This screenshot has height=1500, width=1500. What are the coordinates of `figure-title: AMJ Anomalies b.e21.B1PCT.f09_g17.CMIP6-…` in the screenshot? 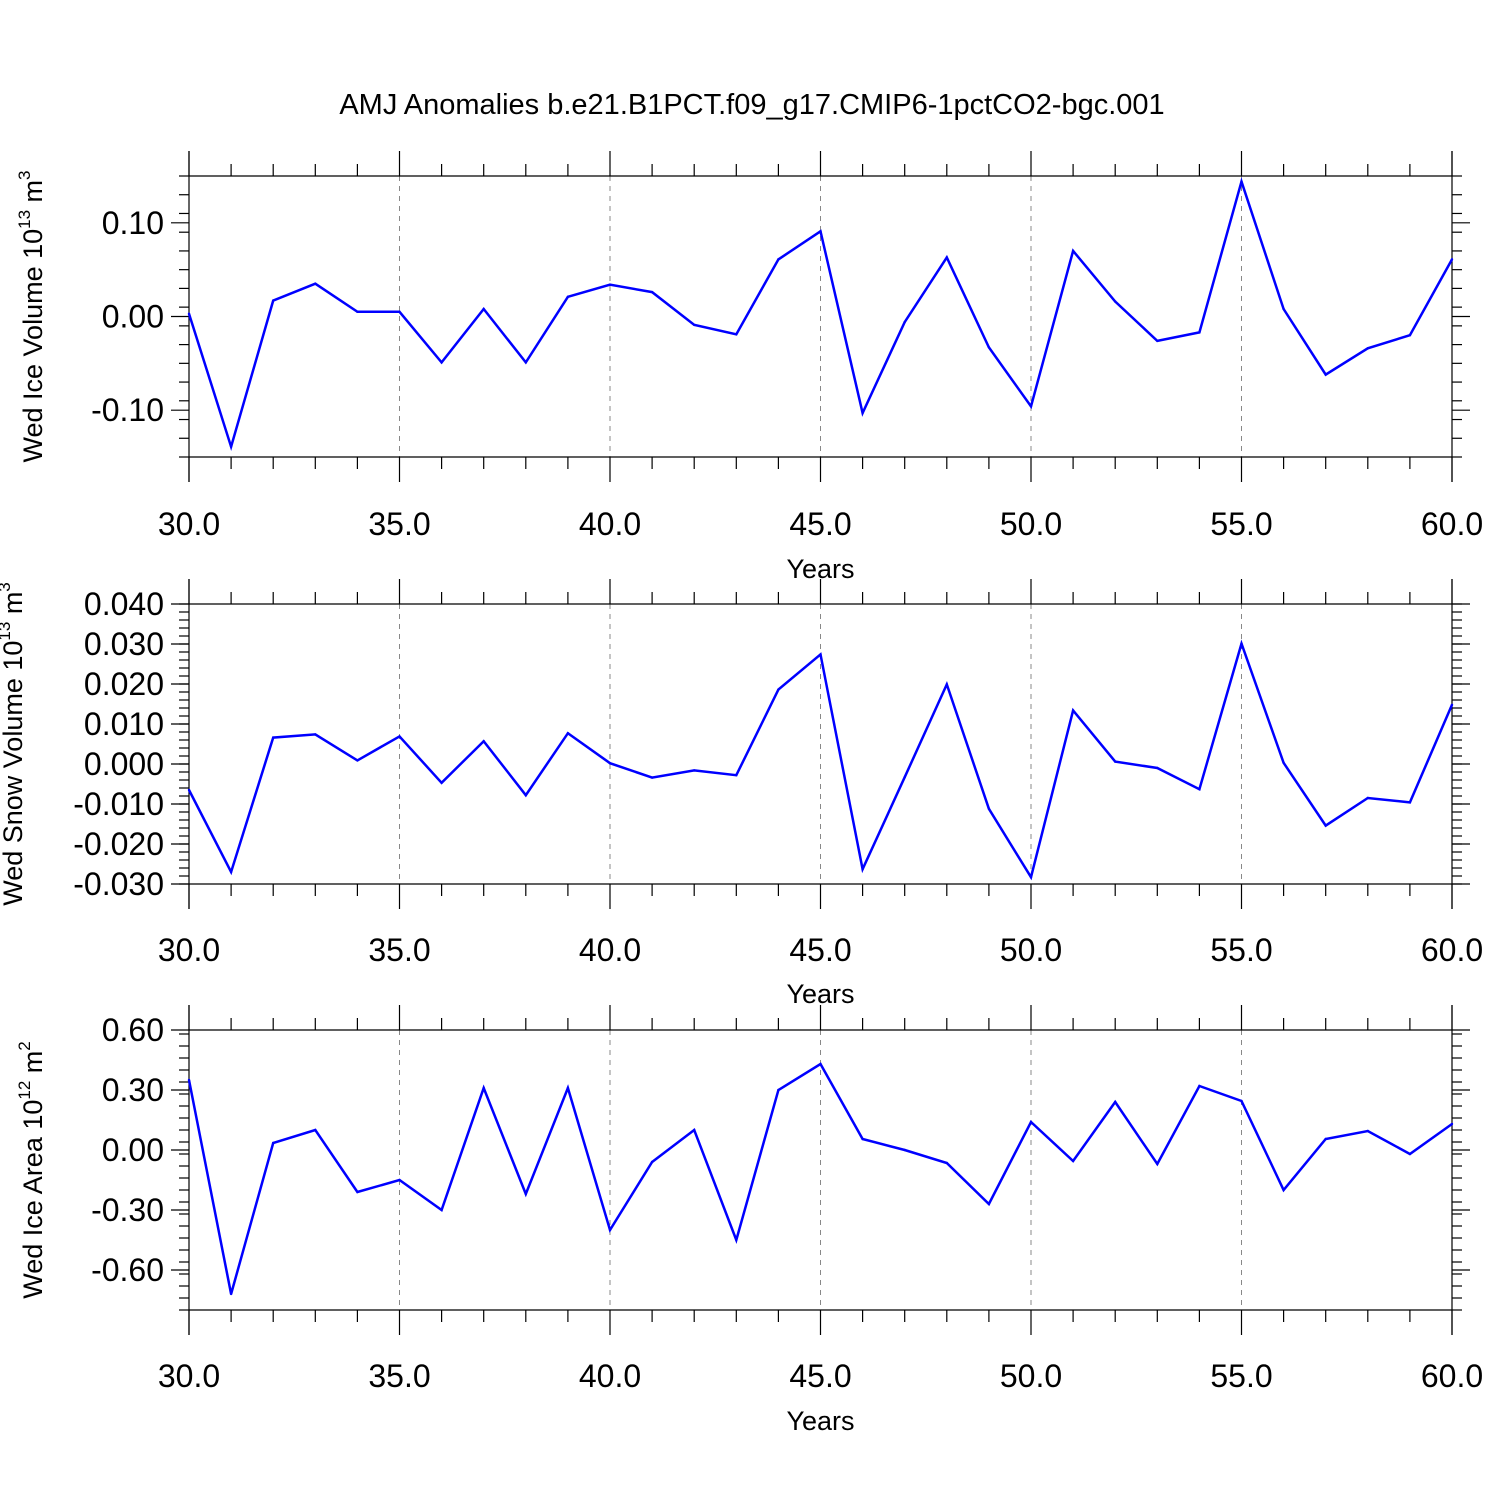 It's located at (751, 105).